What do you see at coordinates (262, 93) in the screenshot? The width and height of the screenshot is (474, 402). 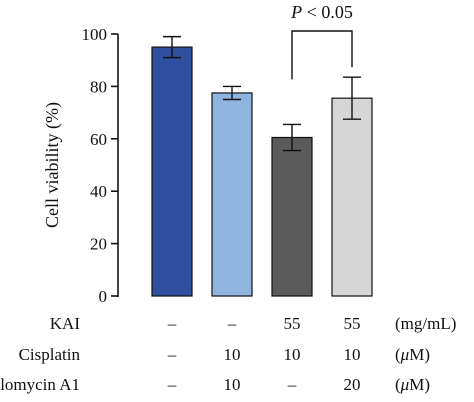 I see `error-bars-group` at bounding box center [262, 93].